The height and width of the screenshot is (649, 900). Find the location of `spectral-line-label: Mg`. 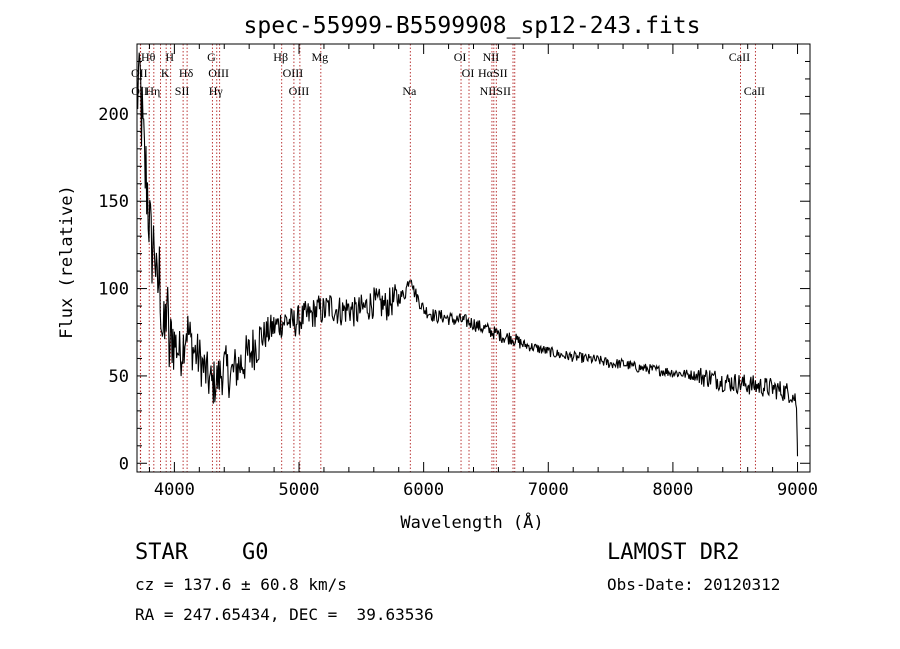

spectral-line-label: Mg is located at coordinates (319, 57).